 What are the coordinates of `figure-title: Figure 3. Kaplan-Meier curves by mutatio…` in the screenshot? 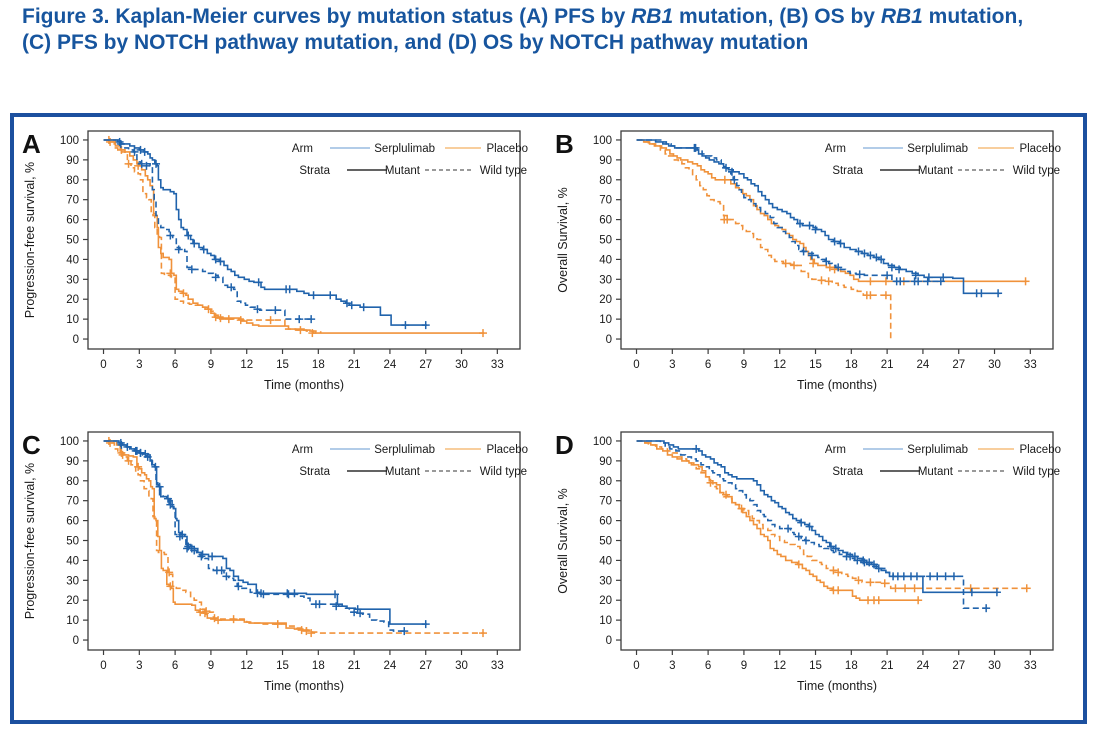 It's located at (523, 30).